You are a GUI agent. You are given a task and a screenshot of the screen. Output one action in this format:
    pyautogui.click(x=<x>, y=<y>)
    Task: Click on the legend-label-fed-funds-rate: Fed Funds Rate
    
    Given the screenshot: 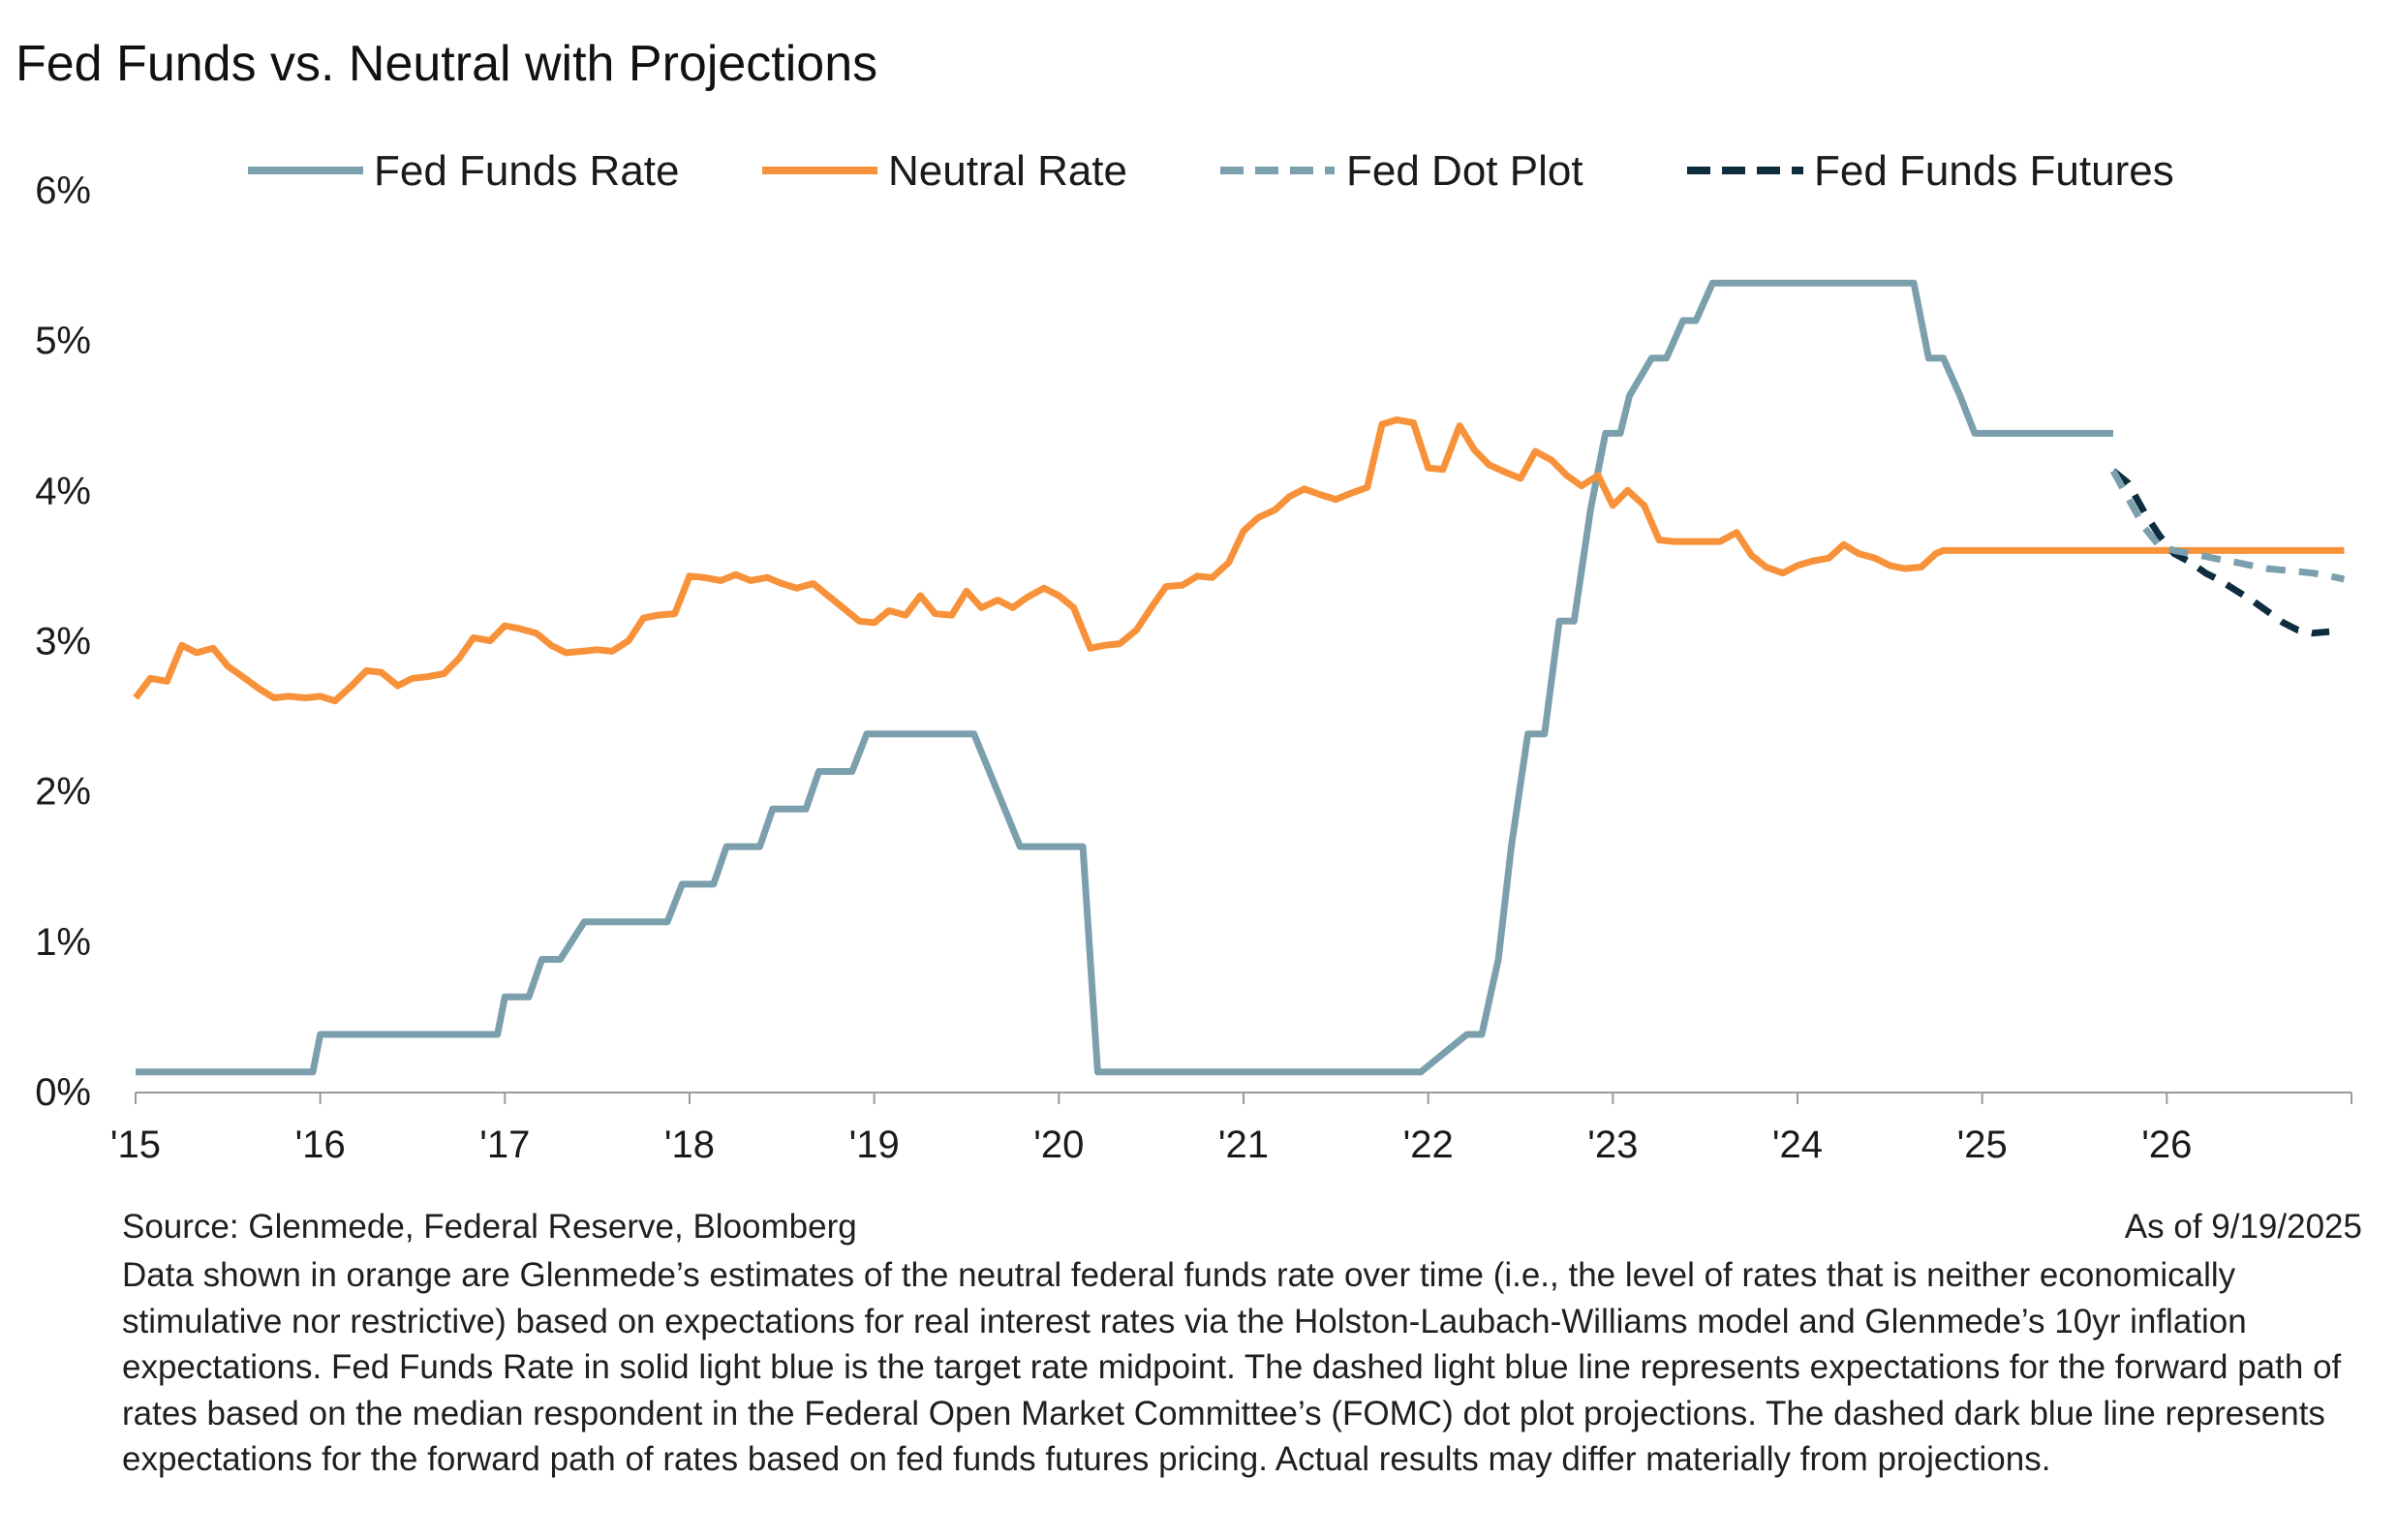 What is the action you would take?
    pyautogui.click(x=527, y=171)
    